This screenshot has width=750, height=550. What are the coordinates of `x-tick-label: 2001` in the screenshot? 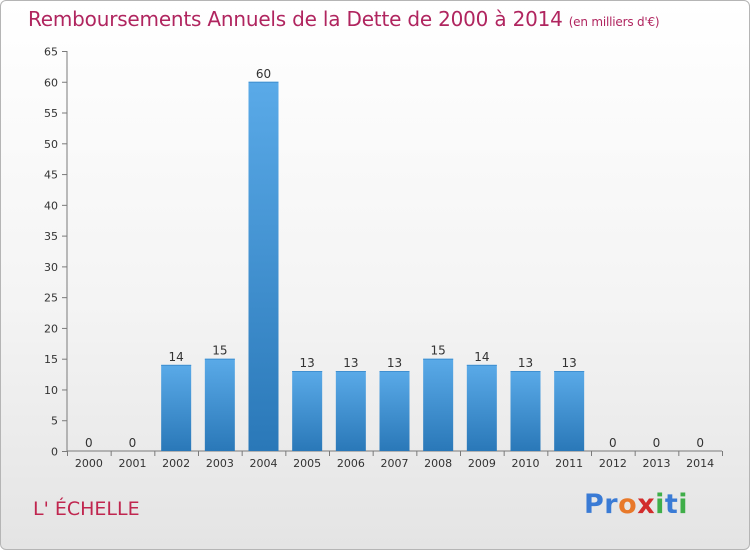 It's located at (133, 463).